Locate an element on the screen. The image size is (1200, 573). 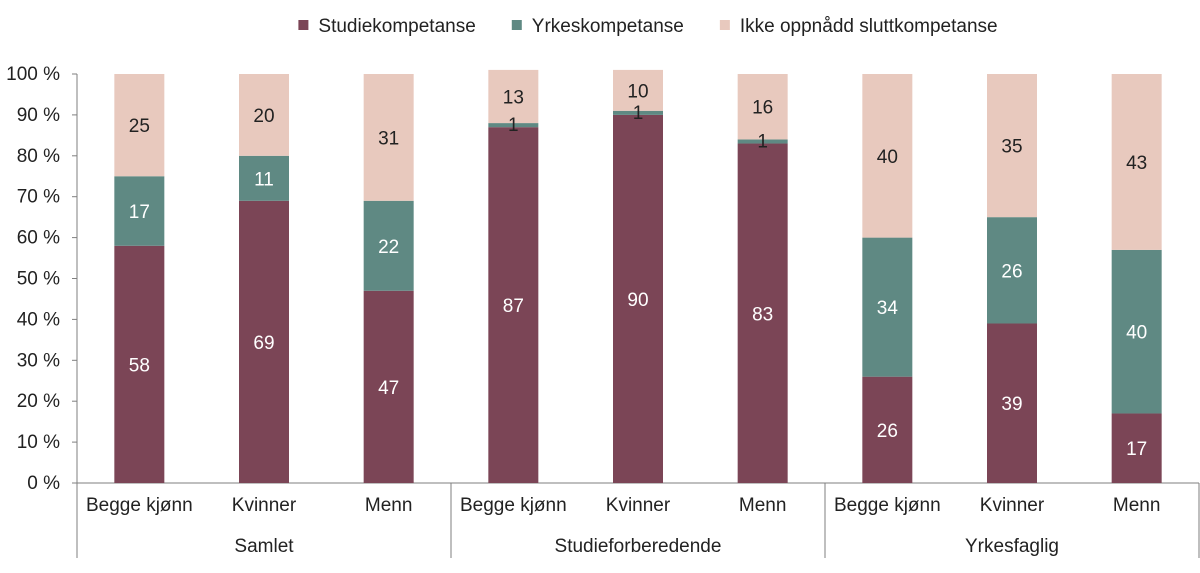
data-label: 87 is located at coordinates (513, 306).